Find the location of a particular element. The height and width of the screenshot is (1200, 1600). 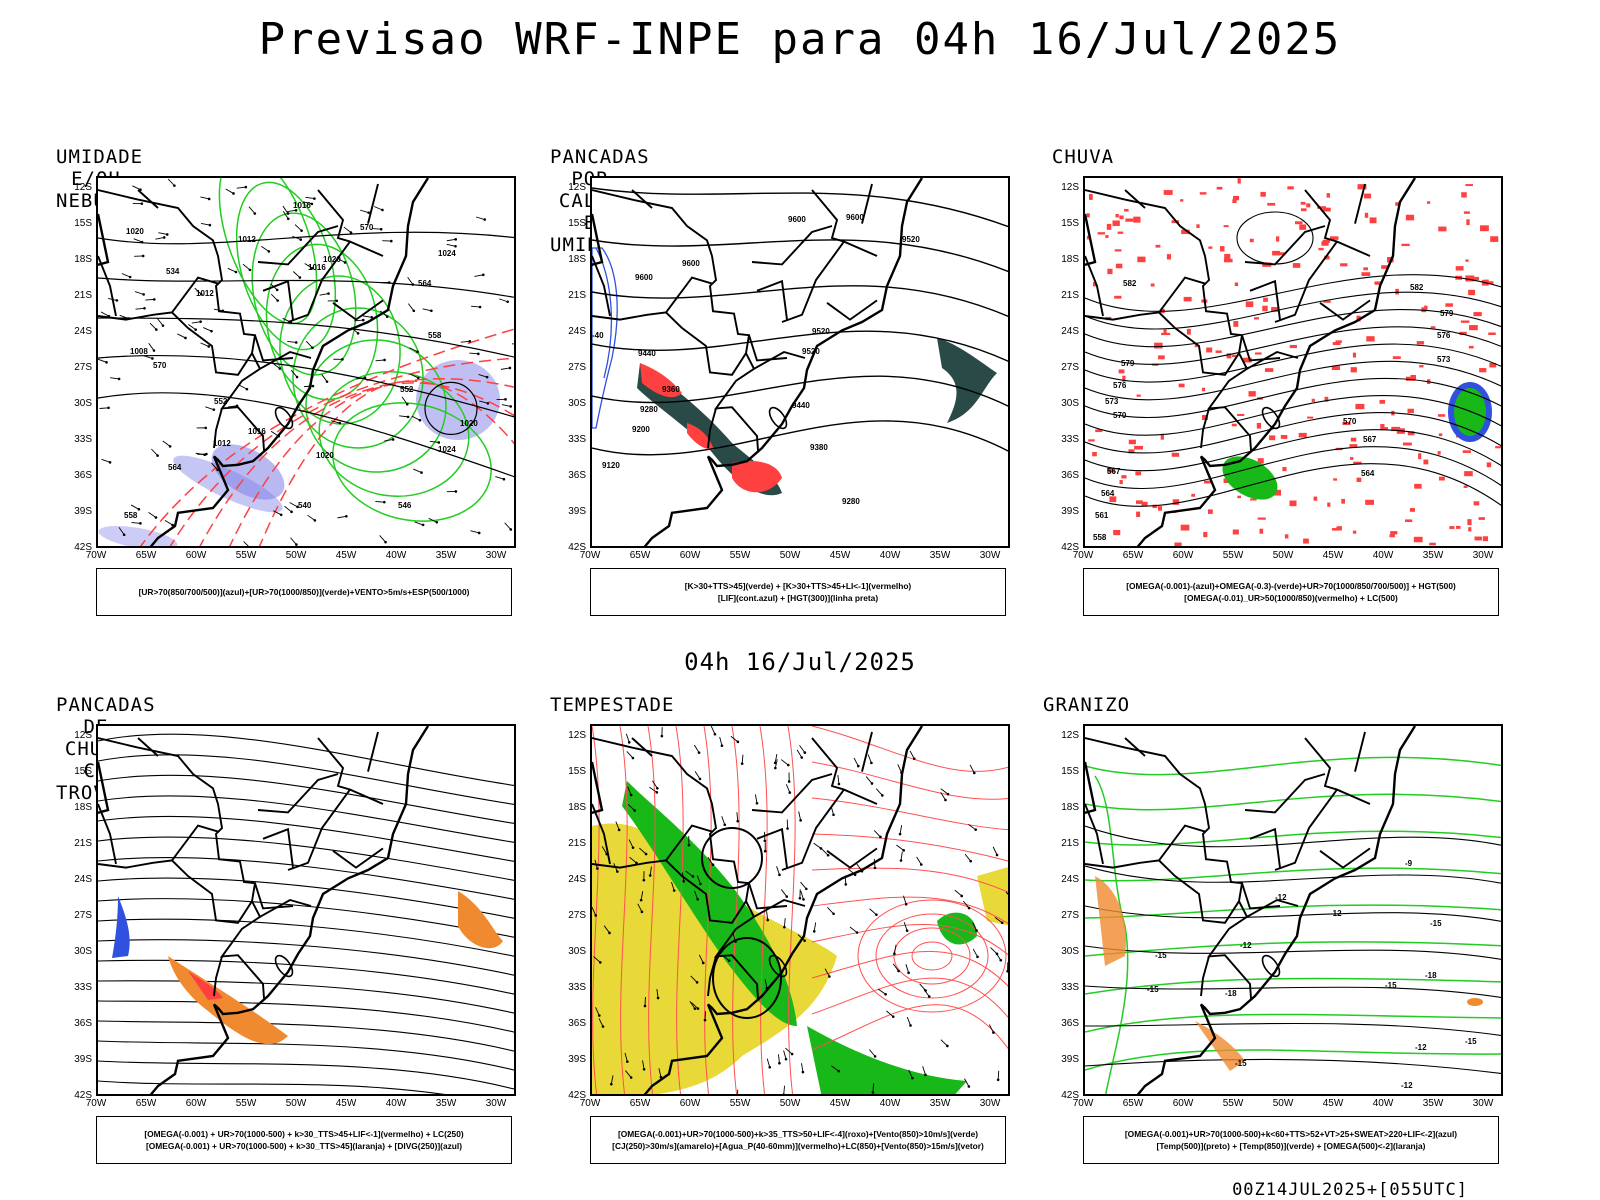

map-frame is located at coordinates (306, 910).